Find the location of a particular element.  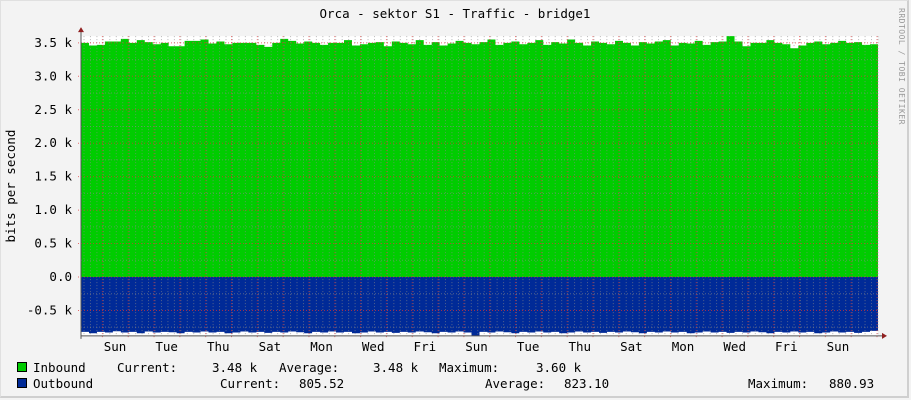

series-area-outbound is located at coordinates (479, 306).